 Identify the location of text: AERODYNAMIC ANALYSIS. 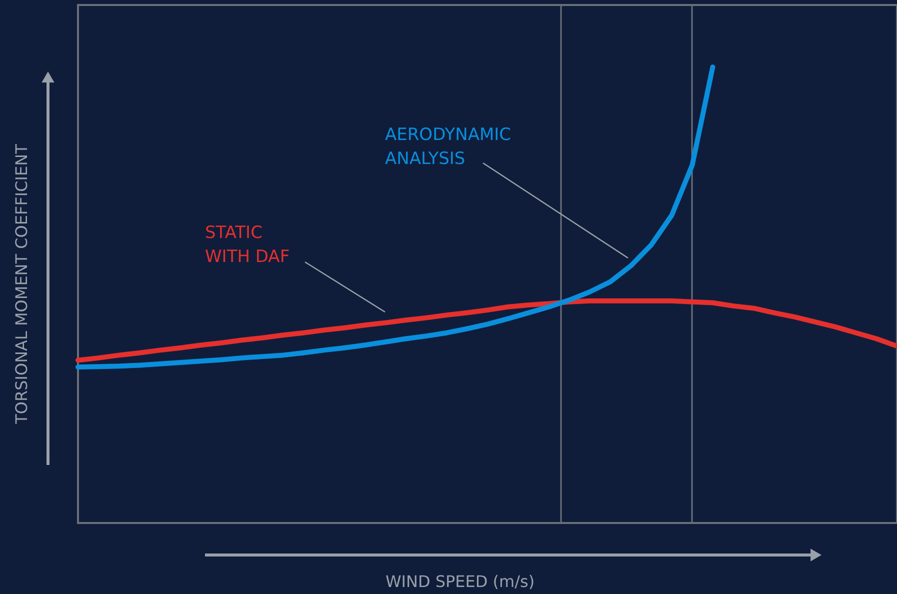
(448, 147).